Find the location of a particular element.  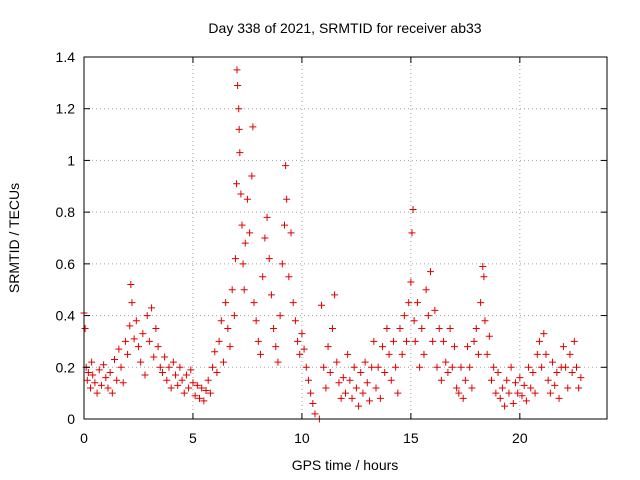

y-tick-label: 0.2 is located at coordinates (66, 367).